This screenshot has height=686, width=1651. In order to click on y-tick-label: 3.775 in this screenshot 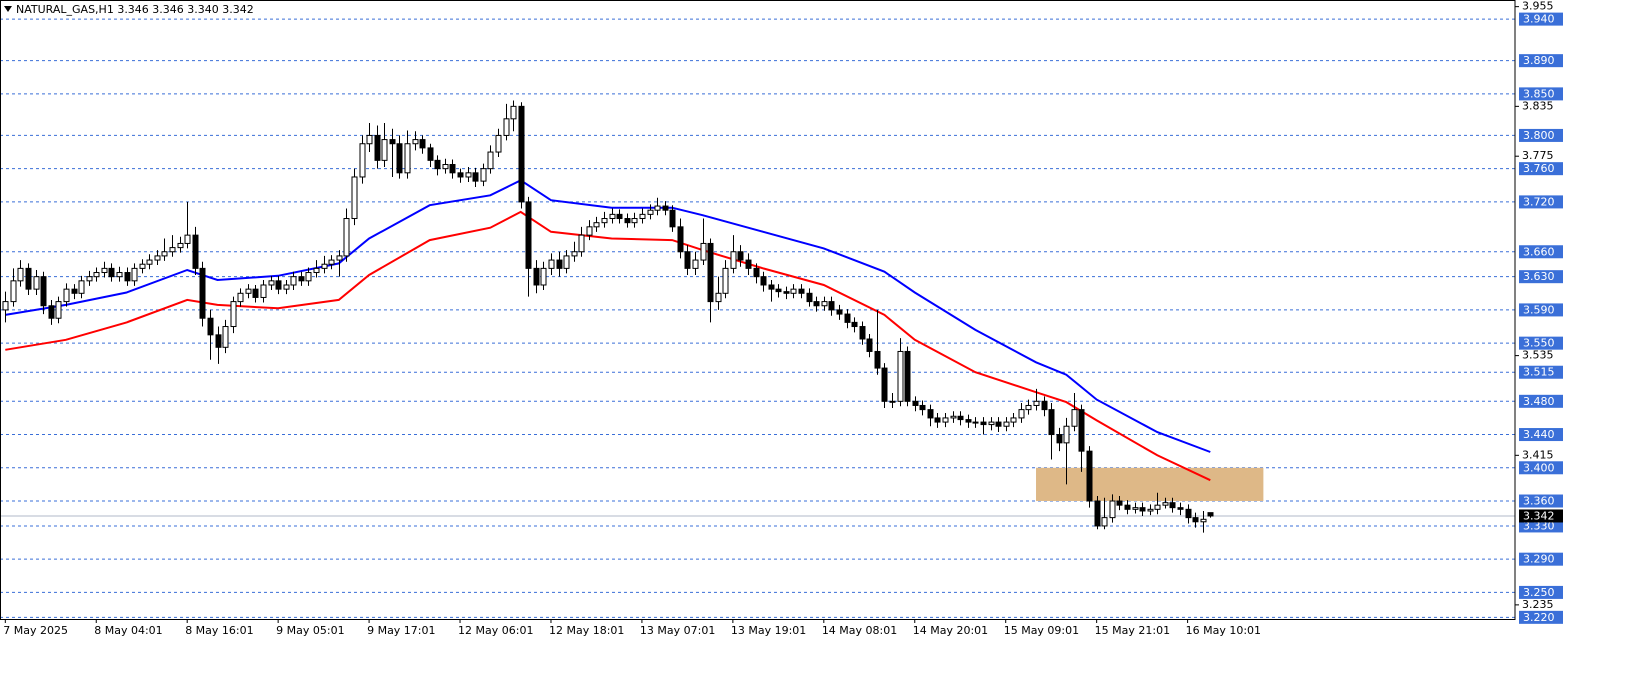, I will do `click(1538, 155)`.